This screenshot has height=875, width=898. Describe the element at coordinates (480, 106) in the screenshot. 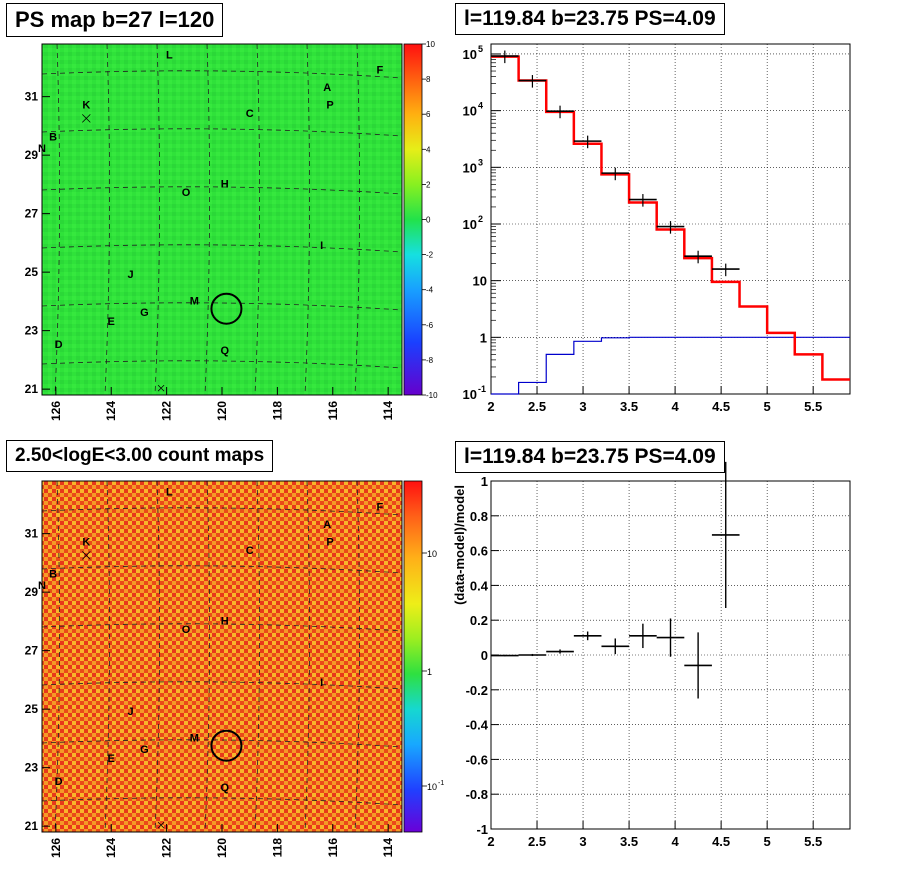

I see `y-tick-exponent: 4` at that location.